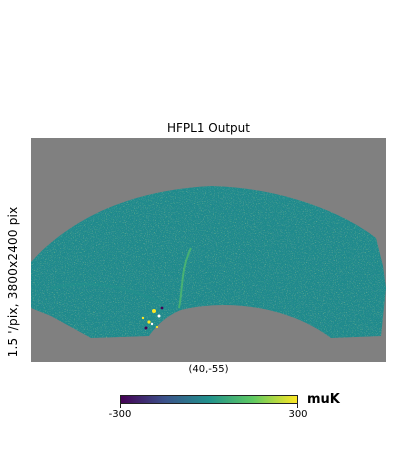 The image size is (417, 460). Describe the element at coordinates (209, 399) in the screenshot. I see `colorbar` at that location.